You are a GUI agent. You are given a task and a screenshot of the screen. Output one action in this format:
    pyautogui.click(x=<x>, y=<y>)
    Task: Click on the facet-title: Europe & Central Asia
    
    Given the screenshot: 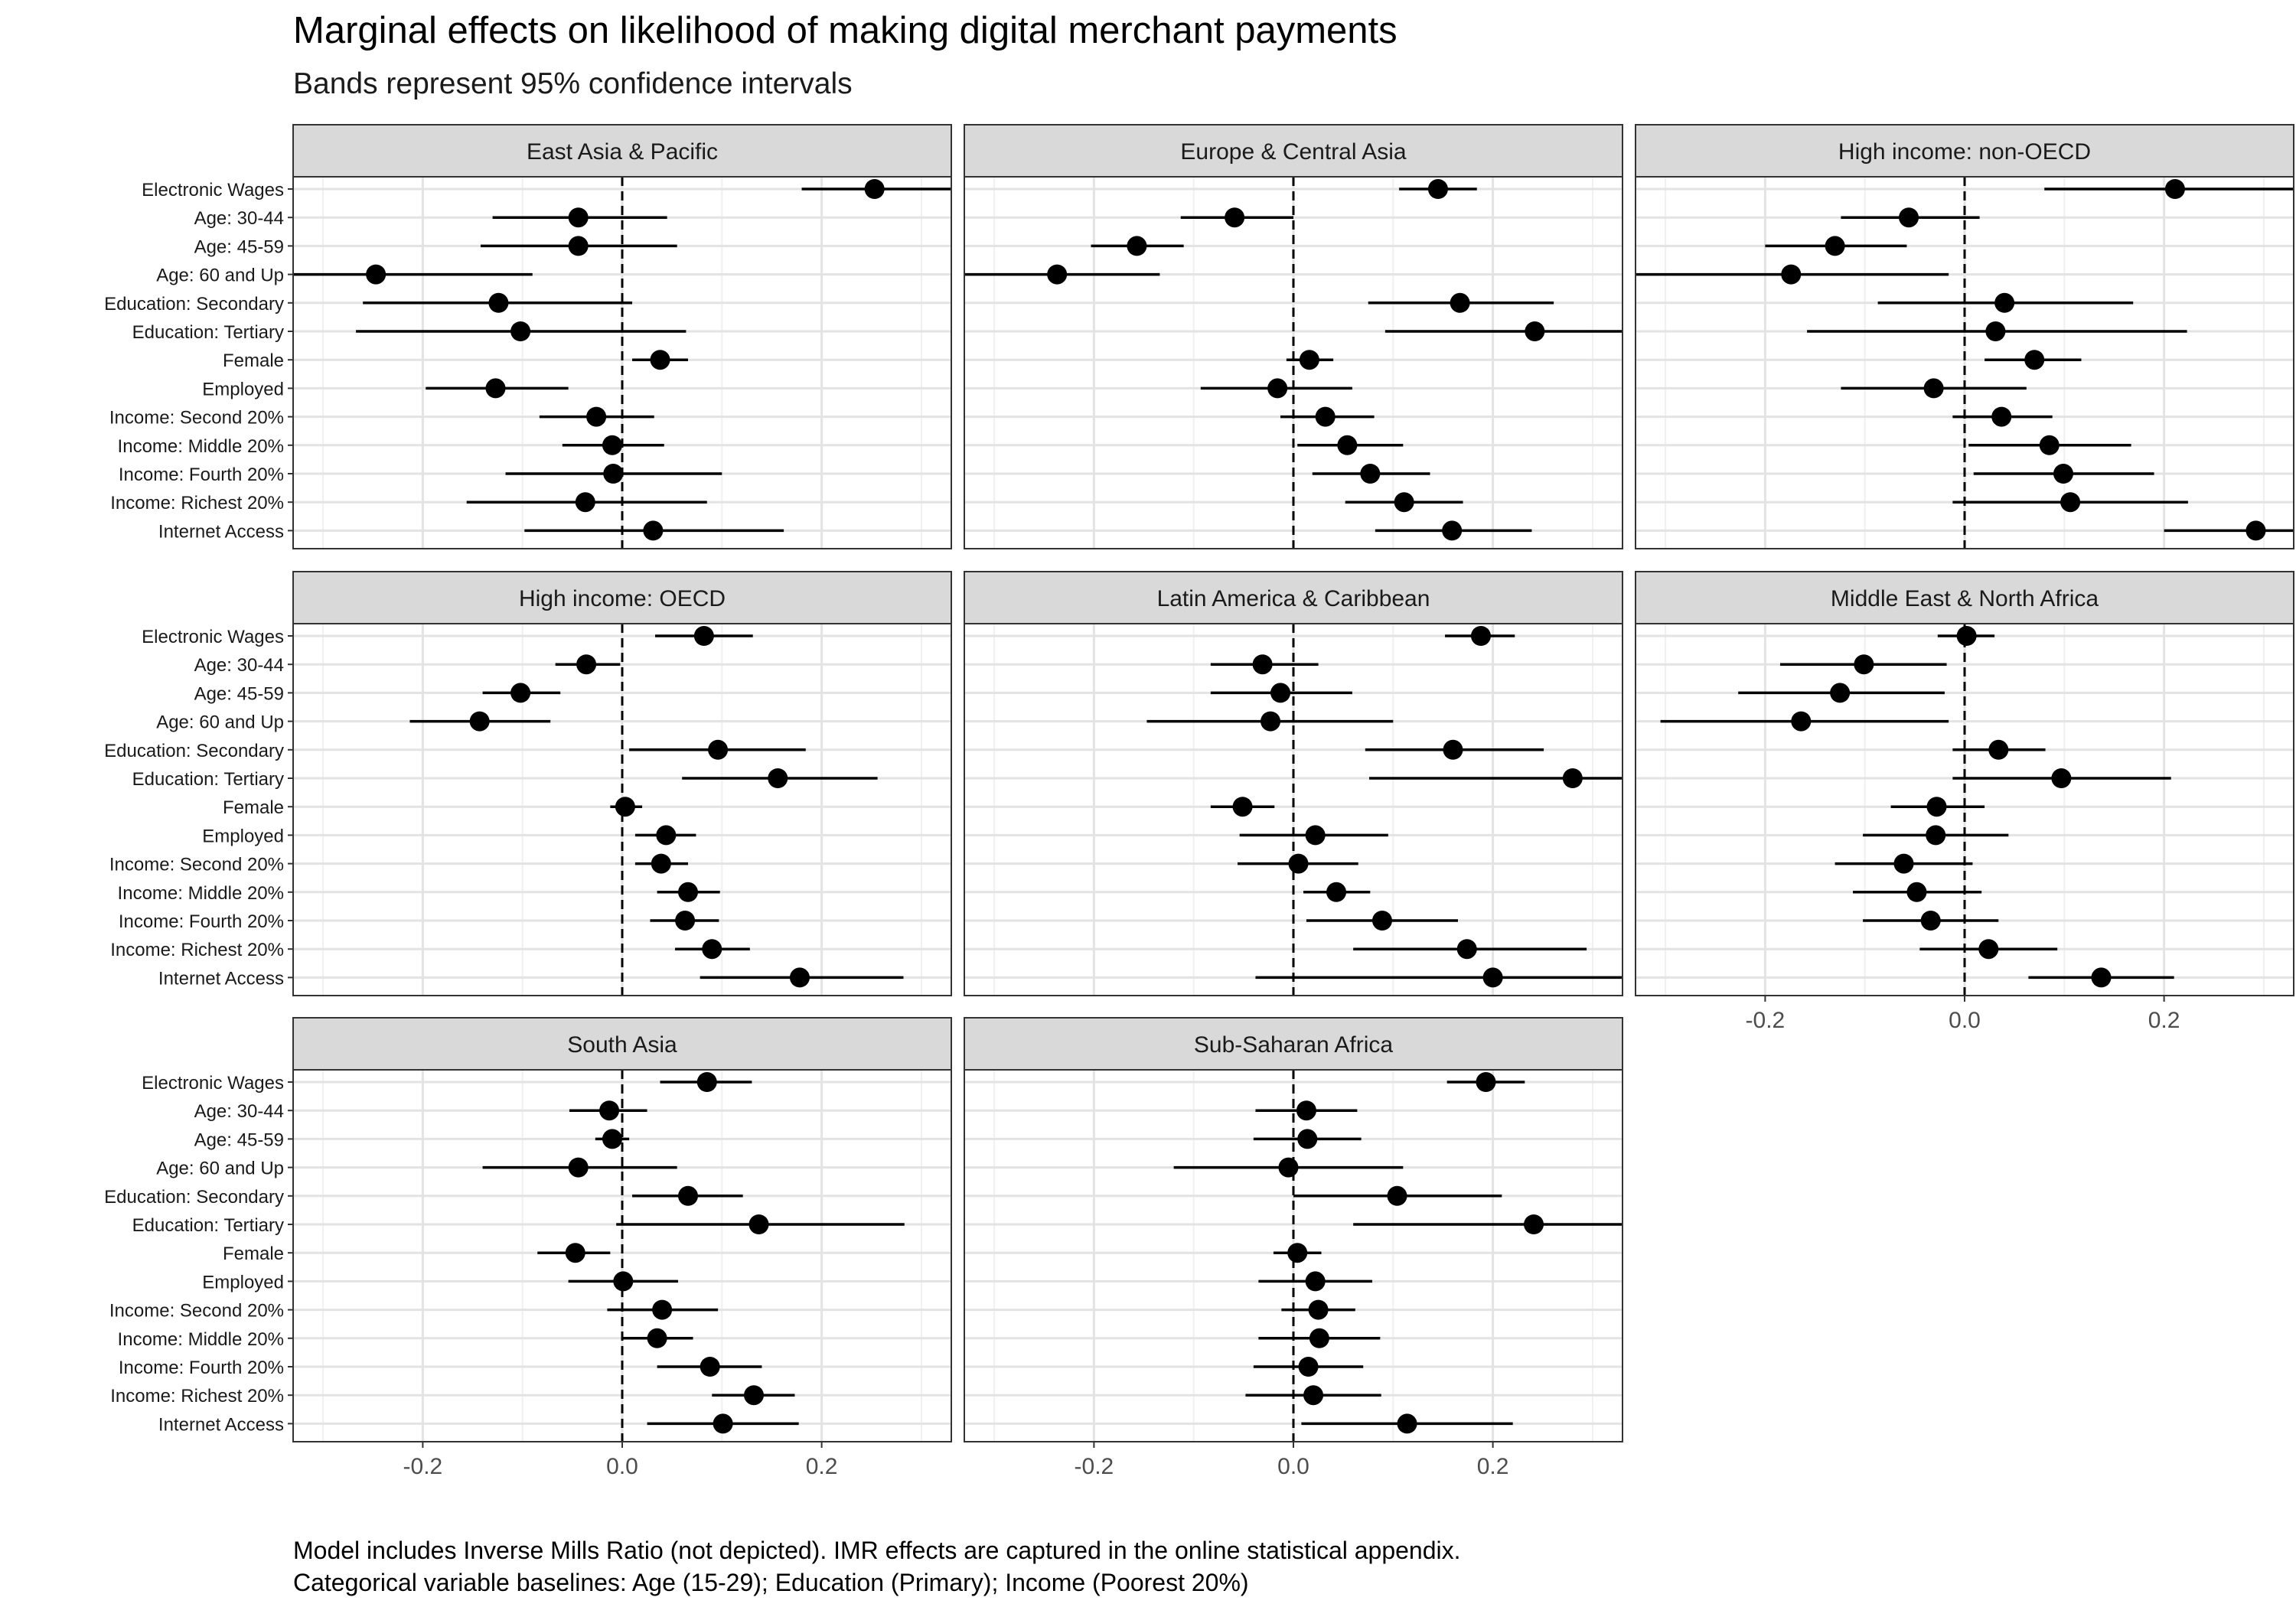 What is the action you would take?
    pyautogui.click(x=1293, y=152)
    